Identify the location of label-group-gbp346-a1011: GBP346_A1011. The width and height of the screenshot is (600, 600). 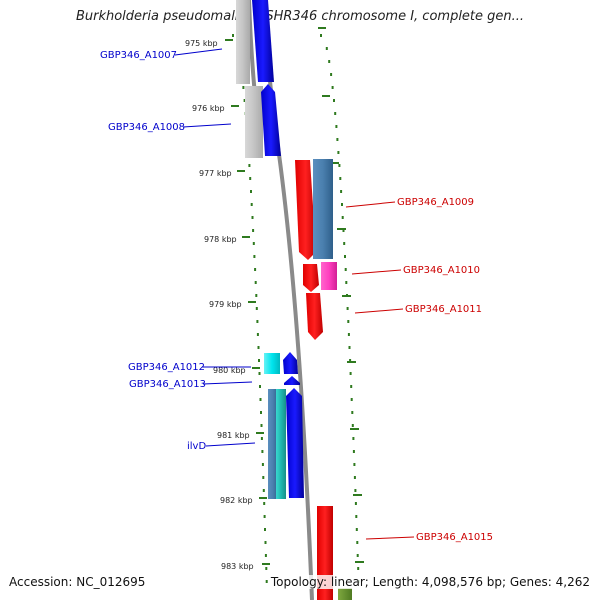
(418, 309).